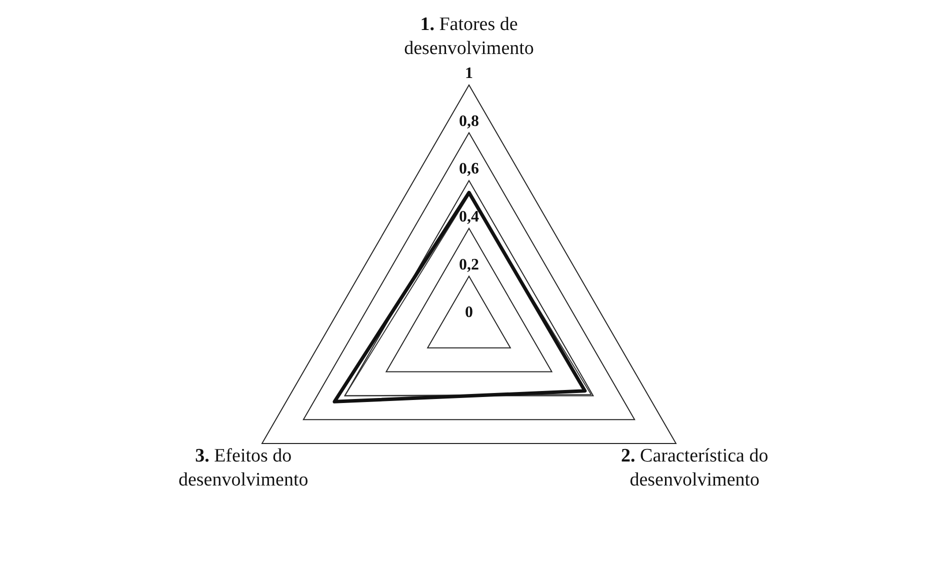  Describe the element at coordinates (469, 313) in the screenshot. I see `y-tick-label: 0` at that location.